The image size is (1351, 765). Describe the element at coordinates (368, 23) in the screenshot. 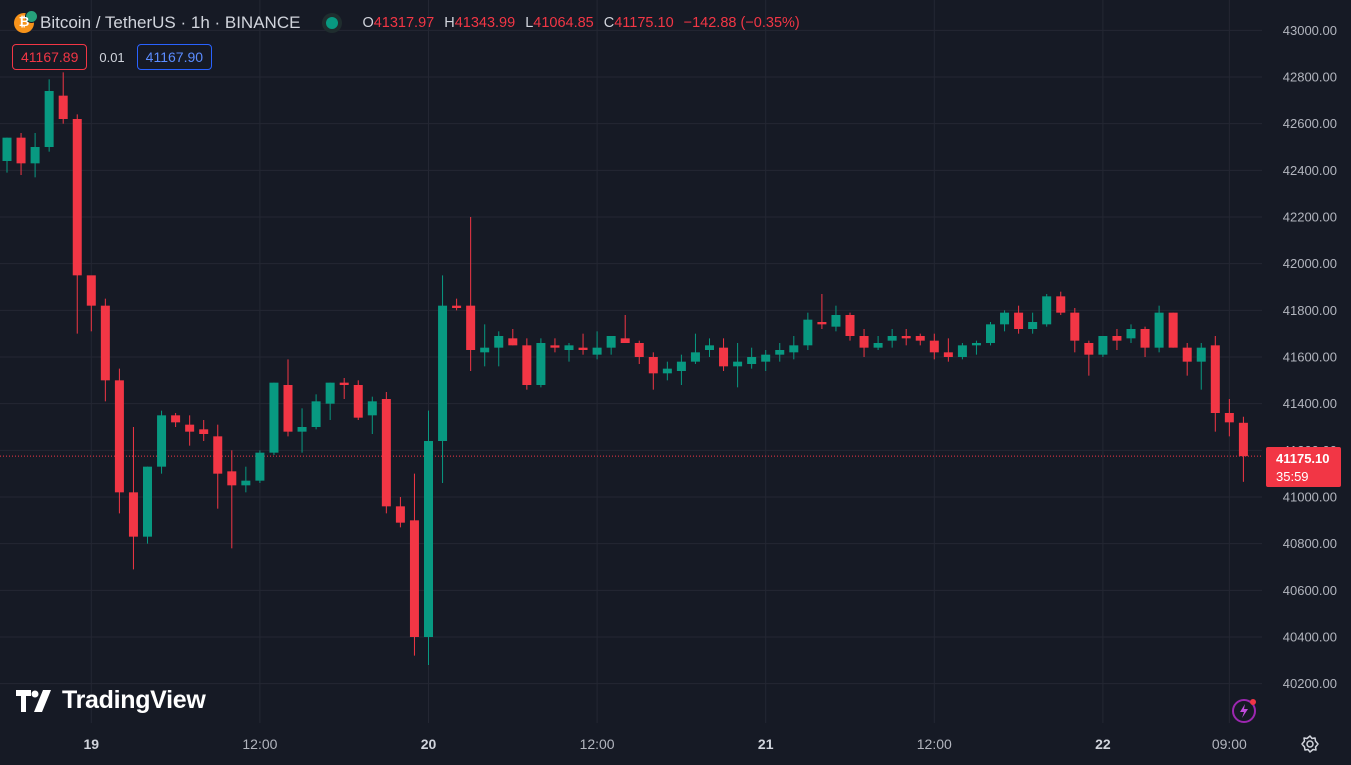

I see `open-label: O` at that location.